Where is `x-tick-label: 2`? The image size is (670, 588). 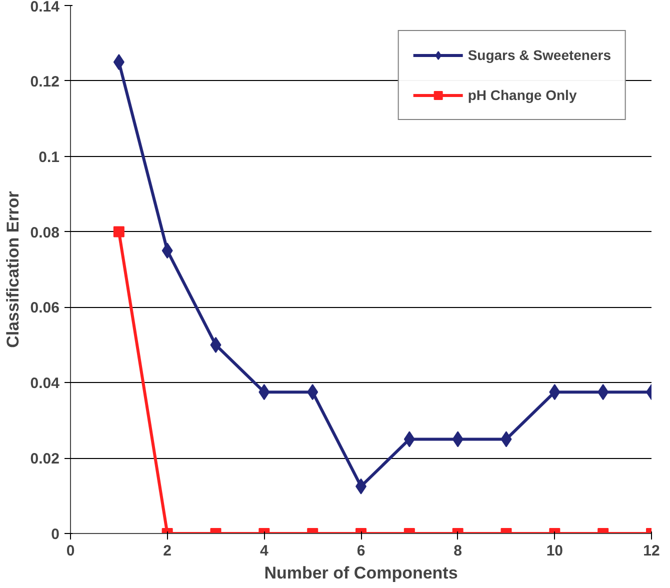 x-tick-label: 2 is located at coordinates (167, 551).